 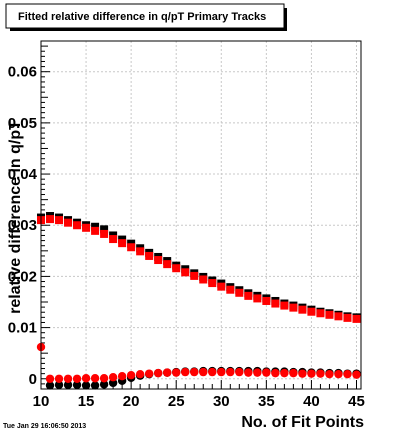 I want to click on x-tick-label: 10, so click(x=41, y=401).